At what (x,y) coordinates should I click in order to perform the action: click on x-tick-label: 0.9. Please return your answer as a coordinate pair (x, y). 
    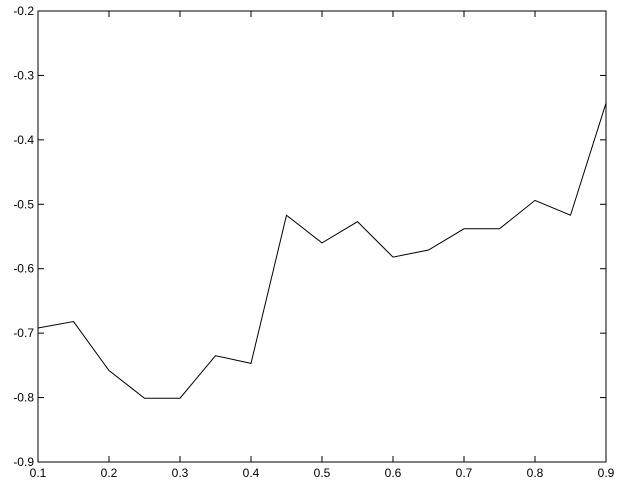
    Looking at the image, I should click on (606, 473).